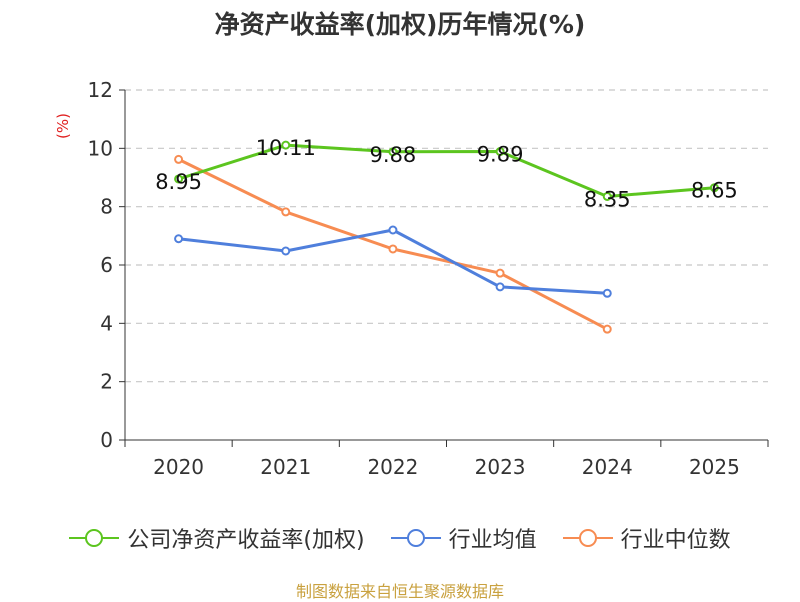 The image size is (800, 602). I want to click on data-label: 8.65, so click(714, 191).